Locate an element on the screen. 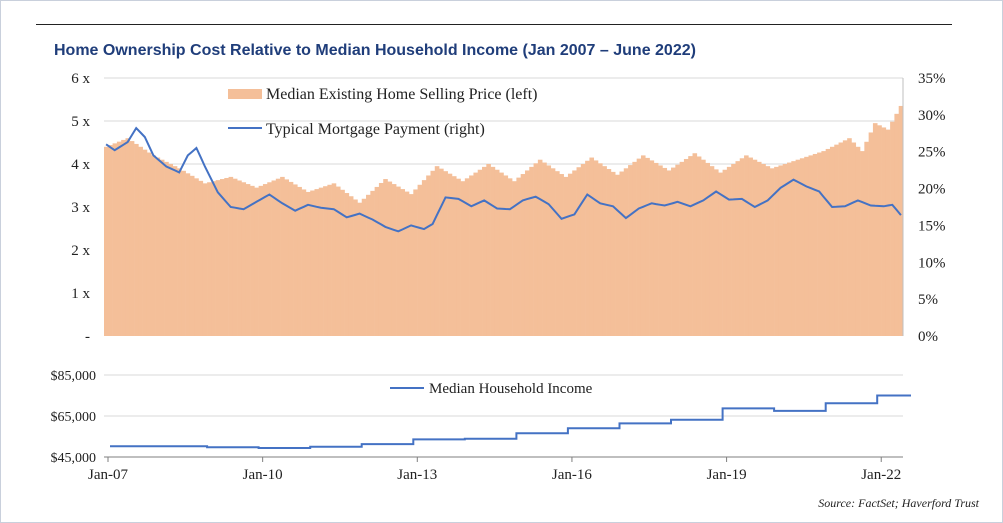 Image resolution: width=1003 pixels, height=523 pixels. right-tick-label: 20% is located at coordinates (932, 190).